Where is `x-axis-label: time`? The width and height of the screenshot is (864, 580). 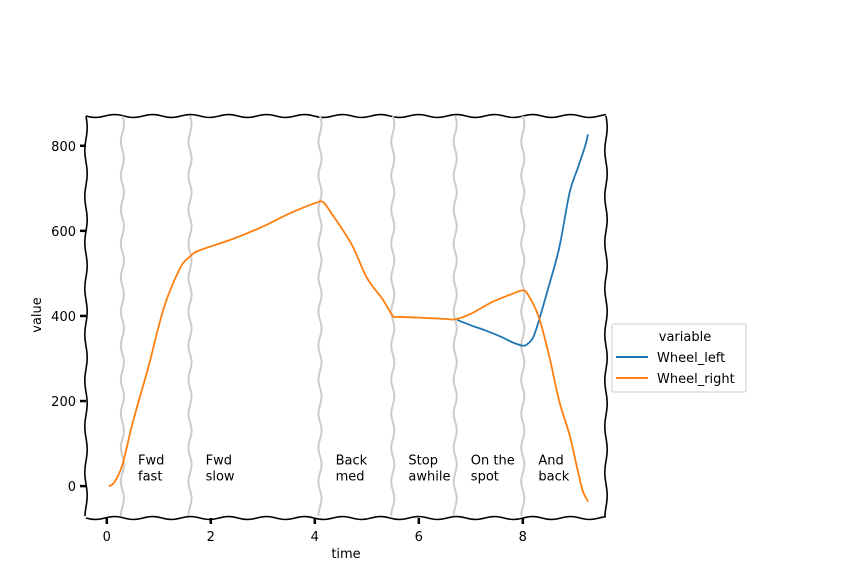
x-axis-label: time is located at coordinates (345, 554).